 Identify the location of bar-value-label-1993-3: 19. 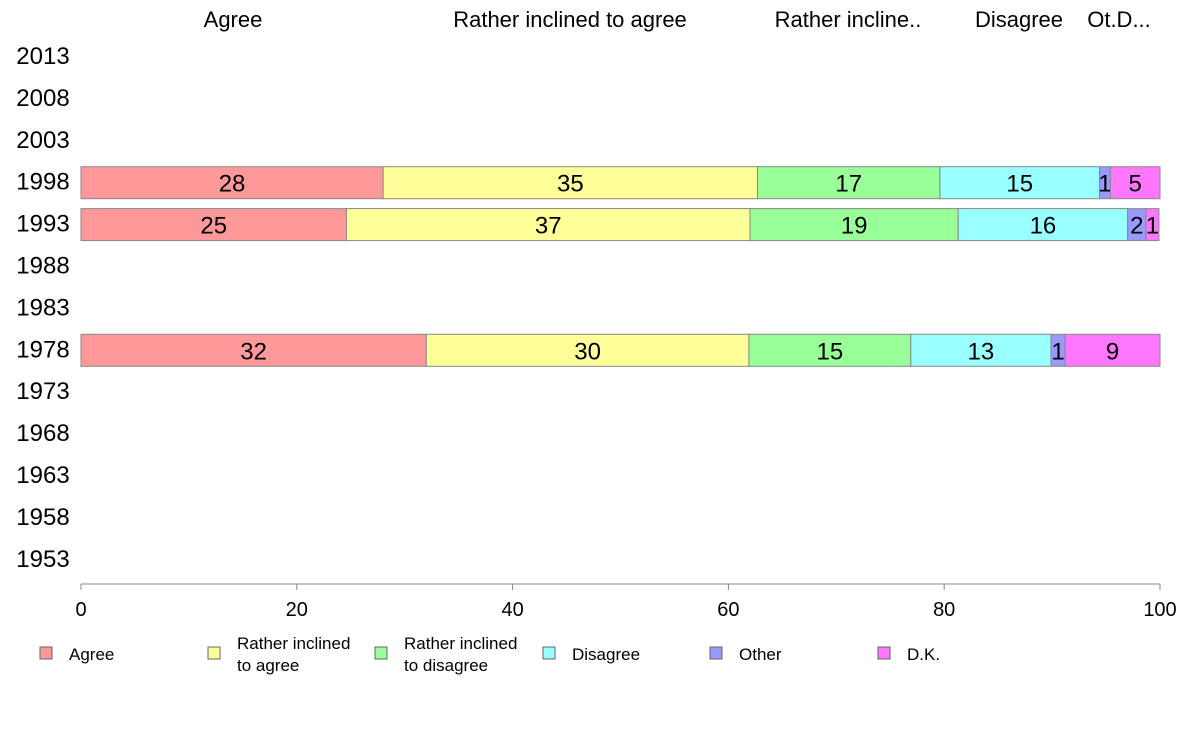
(854, 226).